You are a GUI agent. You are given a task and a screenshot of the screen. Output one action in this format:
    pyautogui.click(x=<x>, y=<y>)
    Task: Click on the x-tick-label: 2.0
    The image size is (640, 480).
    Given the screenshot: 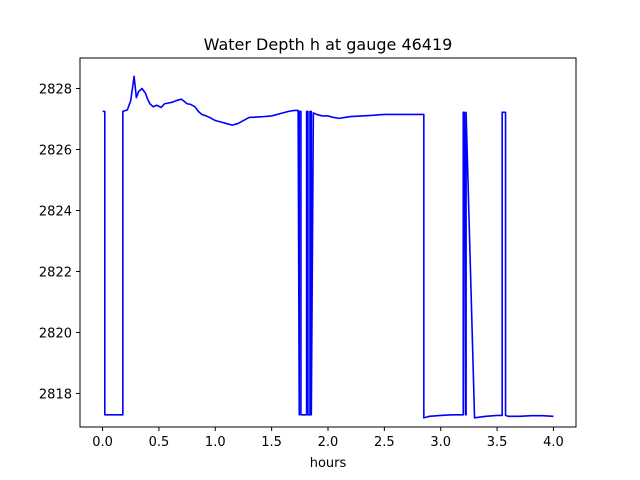 What is the action you would take?
    pyautogui.click(x=328, y=442)
    